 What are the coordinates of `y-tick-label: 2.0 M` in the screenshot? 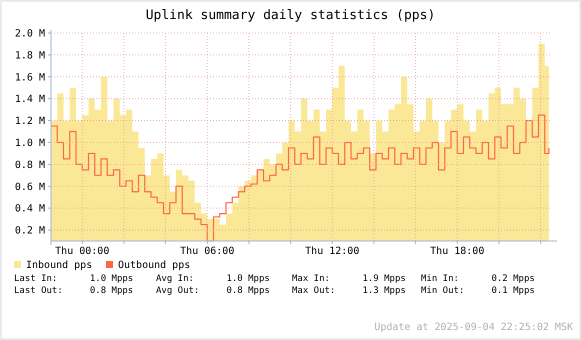 It's located at (29, 34).